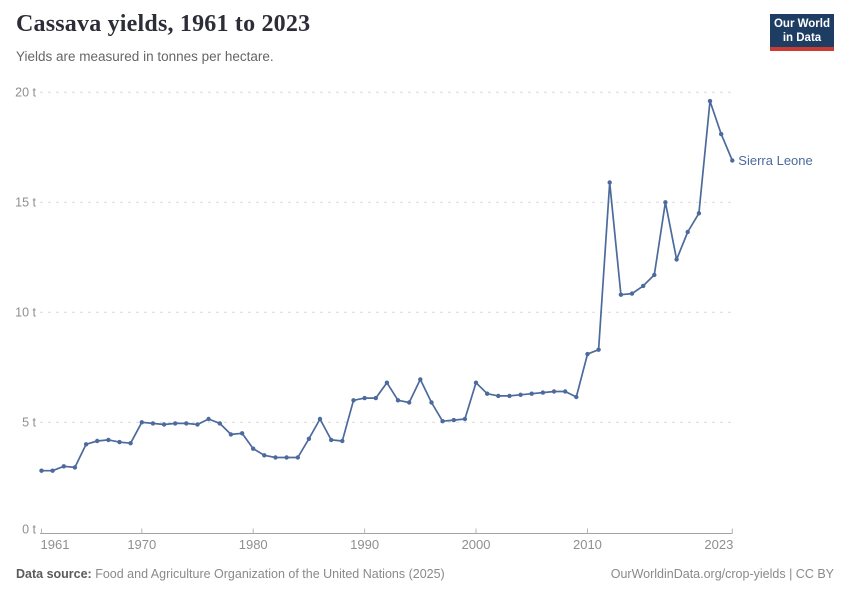 The image size is (850, 600). Describe the element at coordinates (55, 544) in the screenshot. I see `x-axis-tick-label: 1961` at that location.